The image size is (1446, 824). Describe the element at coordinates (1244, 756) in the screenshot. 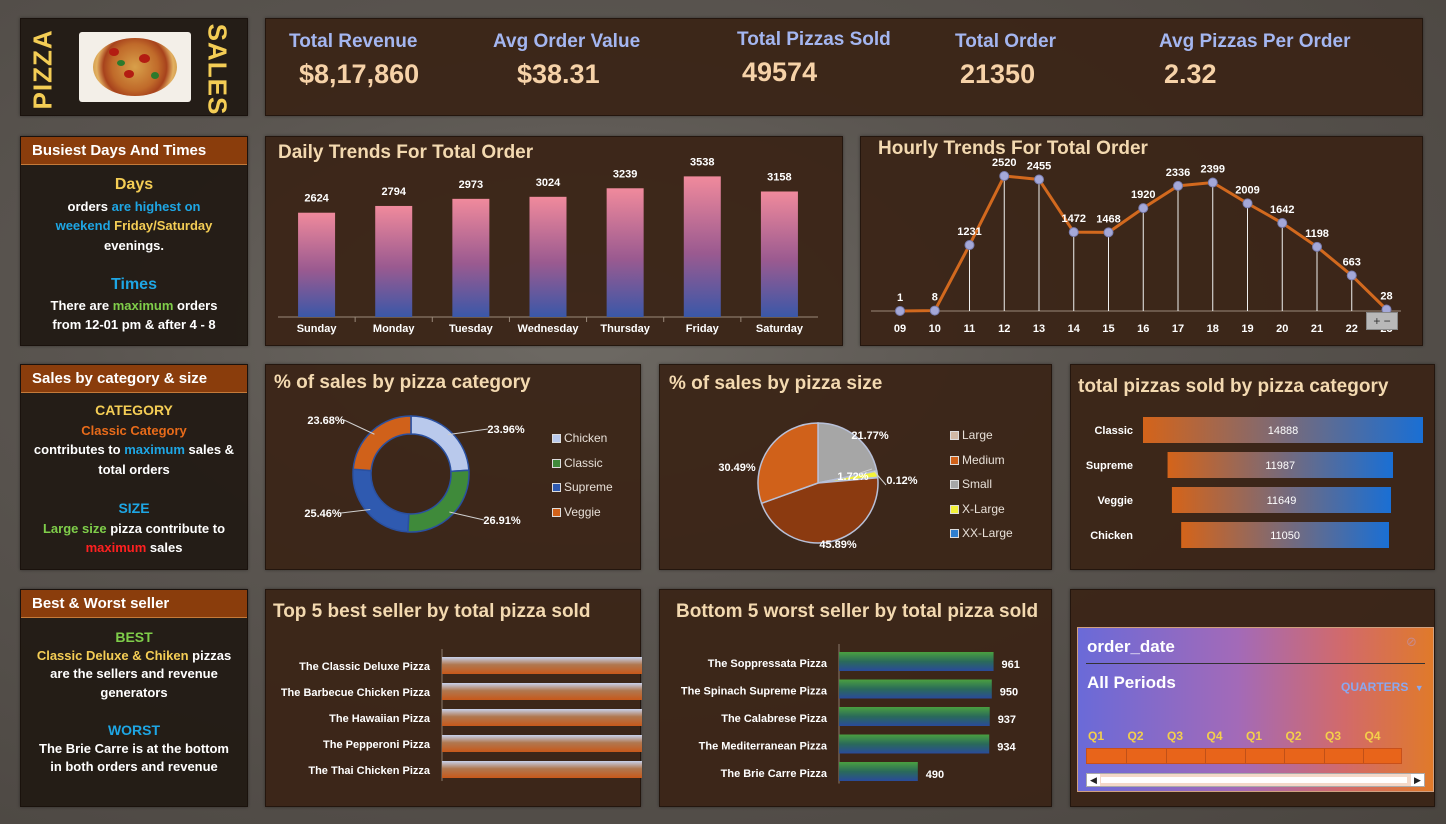

I see `slicer-timeline-bar` at that location.